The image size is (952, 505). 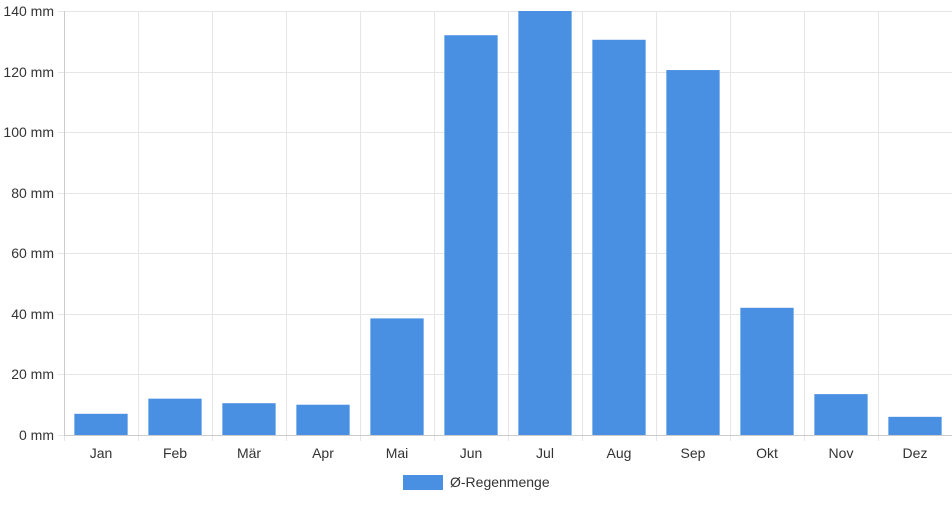 What do you see at coordinates (423, 482) in the screenshot?
I see `legend-swatch` at bounding box center [423, 482].